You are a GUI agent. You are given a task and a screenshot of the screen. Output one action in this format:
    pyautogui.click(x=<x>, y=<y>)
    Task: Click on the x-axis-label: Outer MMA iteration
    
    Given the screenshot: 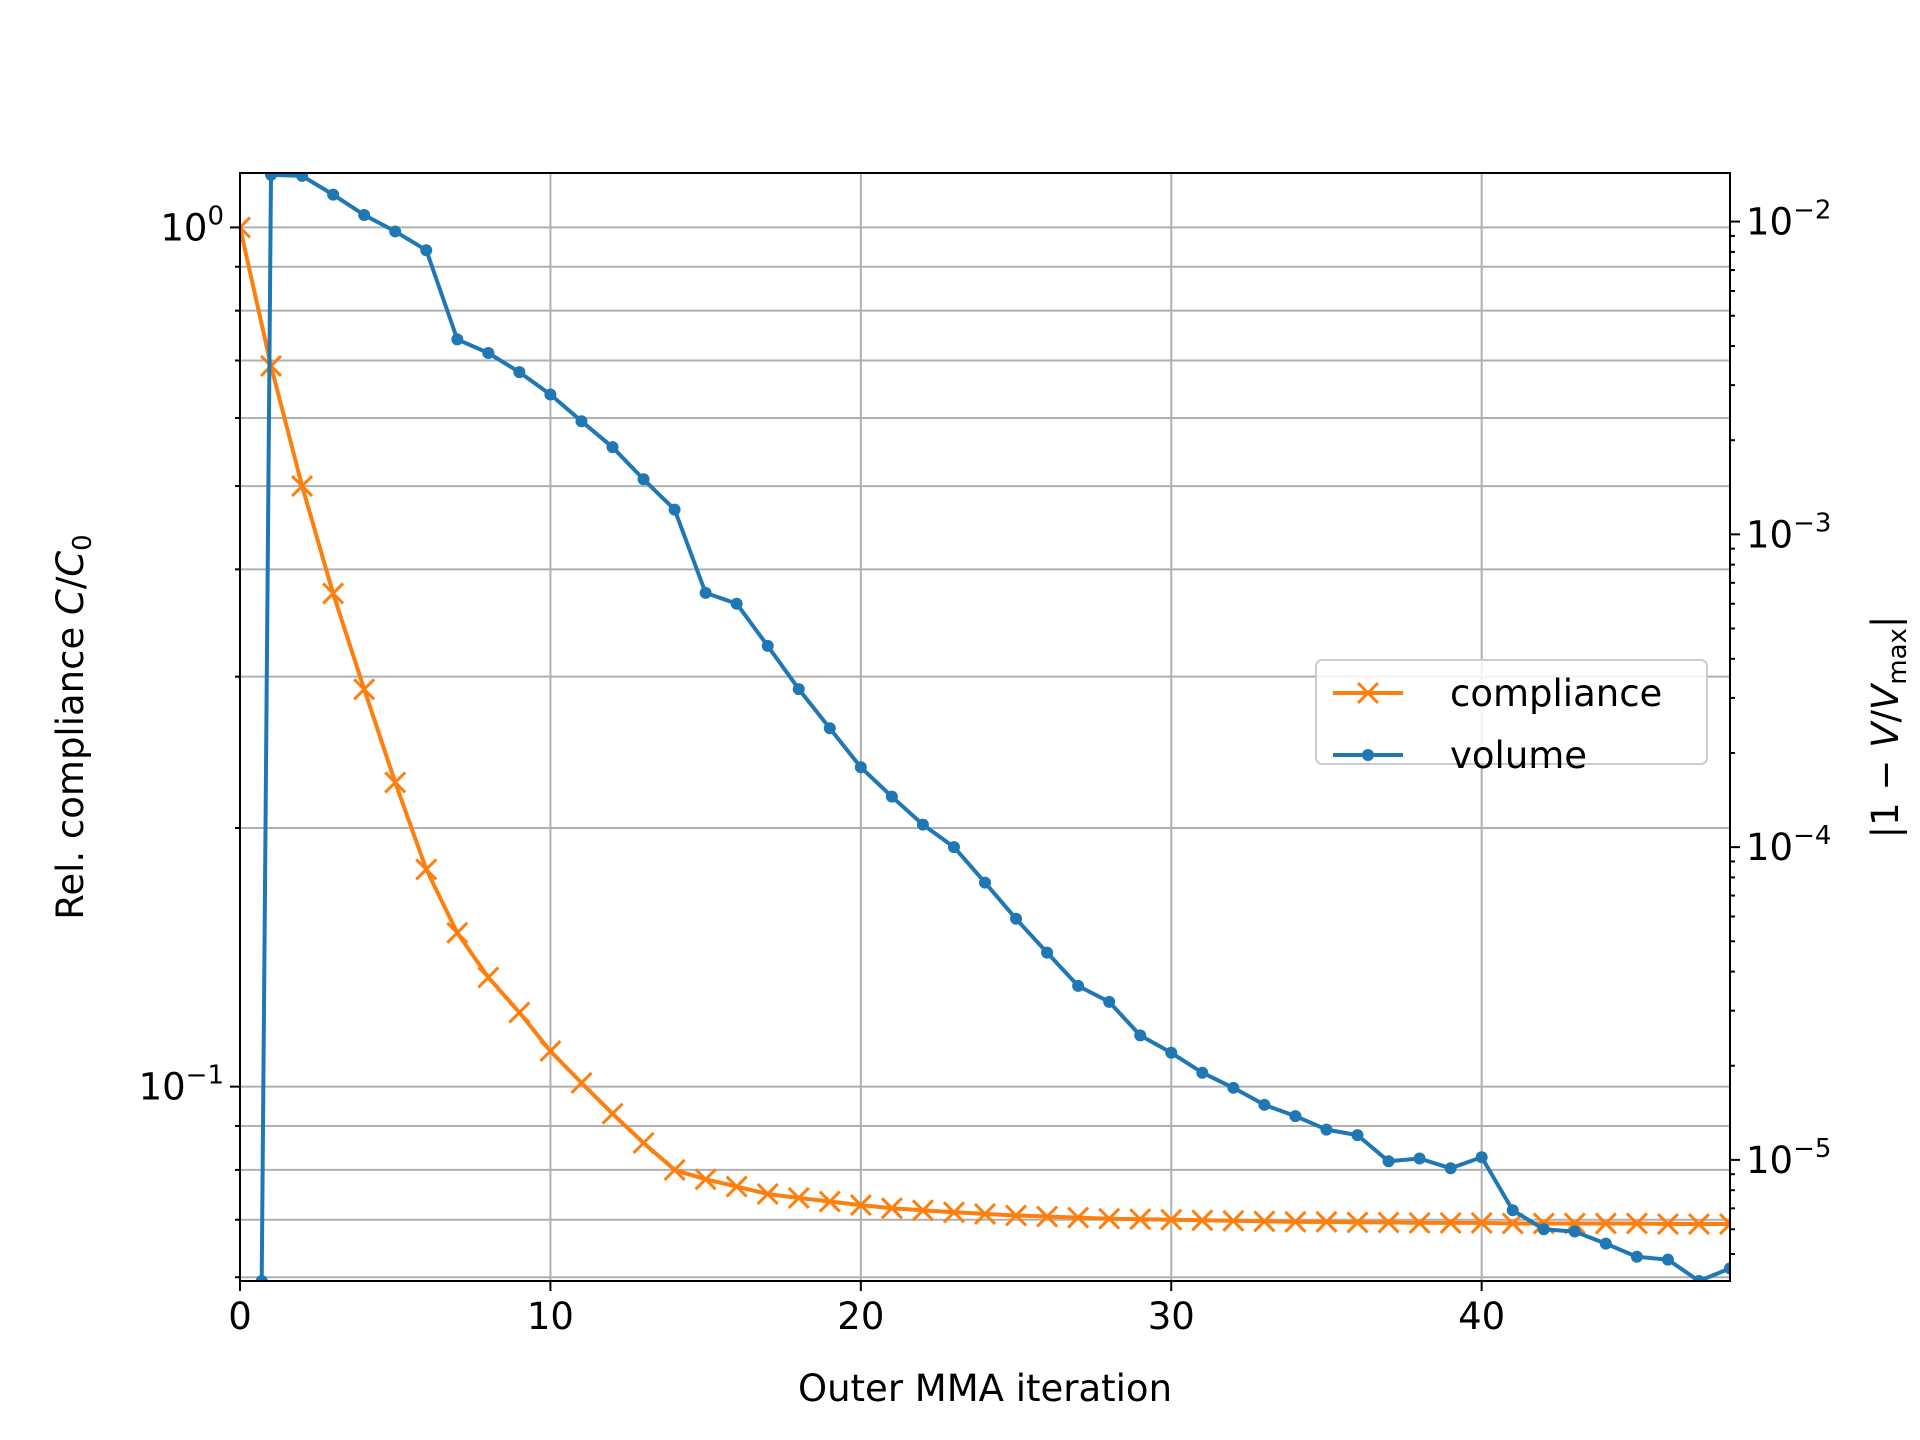 What is the action you would take?
    pyautogui.click(x=985, y=1388)
    